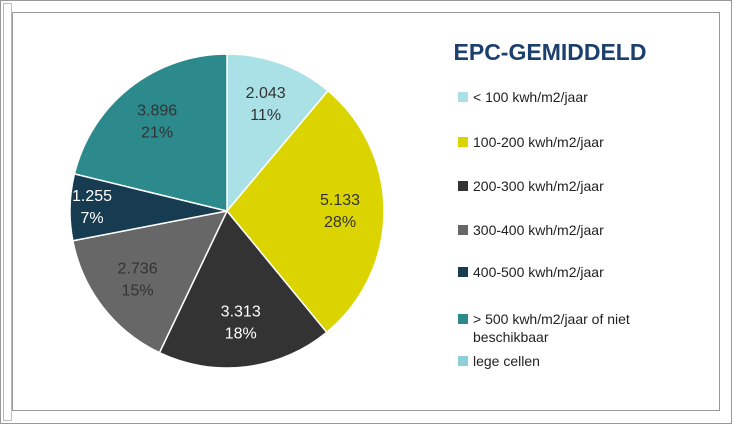 The image size is (732, 424). Describe the element at coordinates (530, 97) in the screenshot. I see `legend-label: < 100 kwh/m2/jaar` at that location.